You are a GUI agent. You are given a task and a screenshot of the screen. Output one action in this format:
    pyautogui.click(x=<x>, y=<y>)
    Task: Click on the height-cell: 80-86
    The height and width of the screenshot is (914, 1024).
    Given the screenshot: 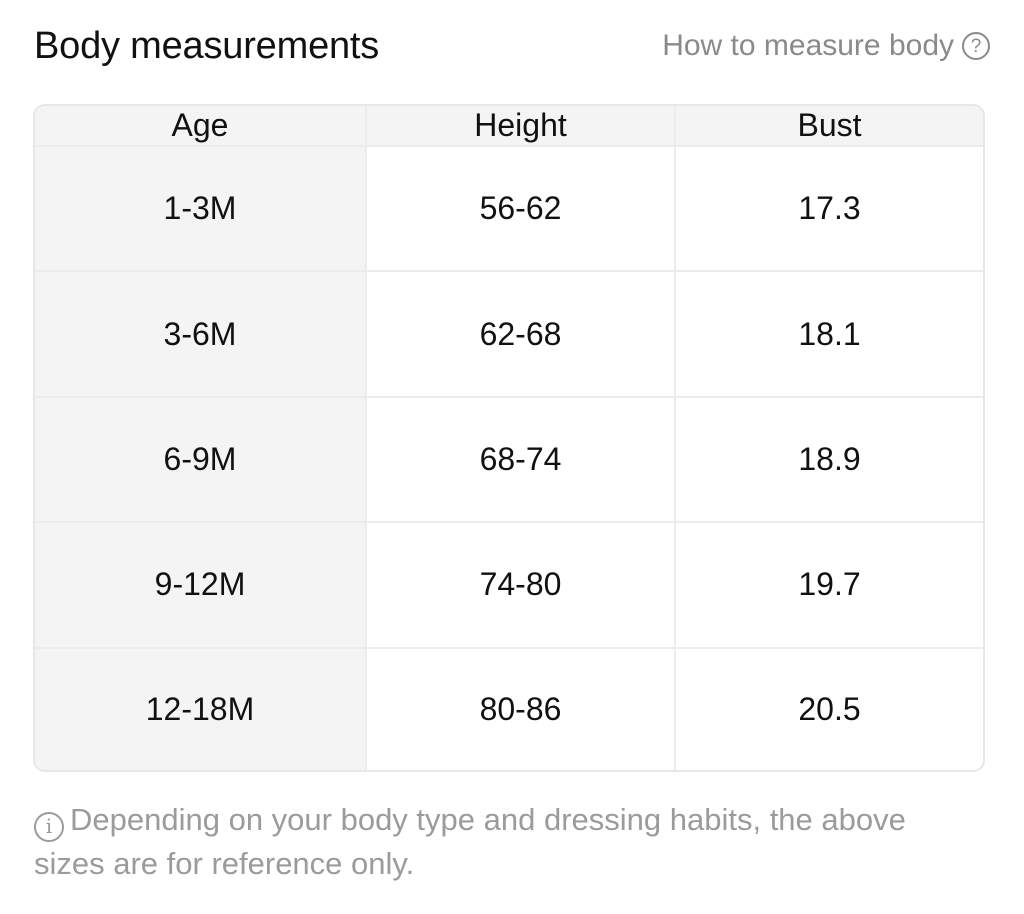 What is the action you would take?
    pyautogui.click(x=521, y=708)
    